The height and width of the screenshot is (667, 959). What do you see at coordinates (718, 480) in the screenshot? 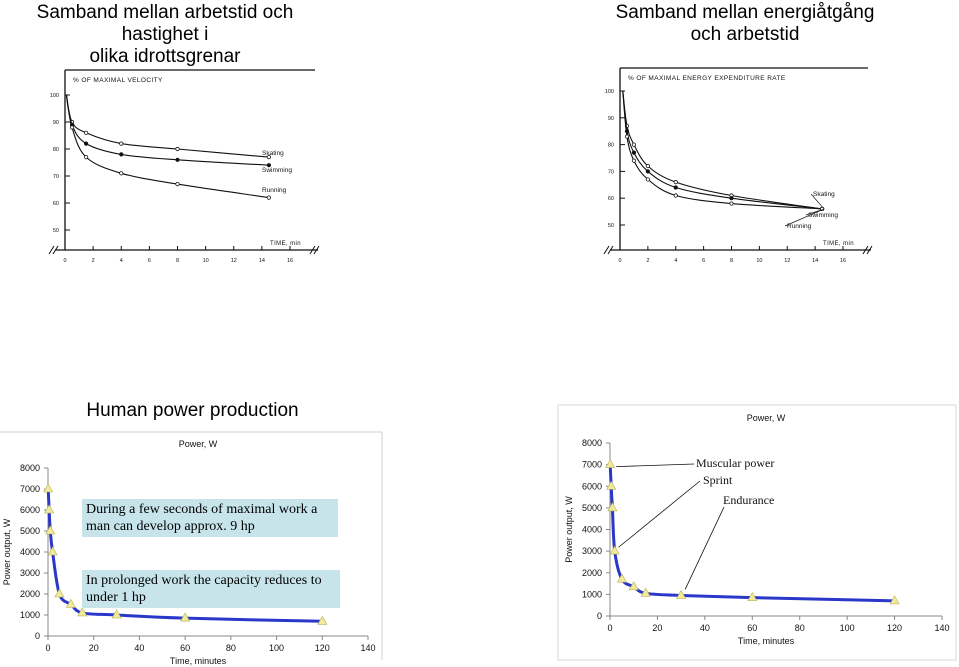
I see `annotation-sprint: Sprint` at bounding box center [718, 480].